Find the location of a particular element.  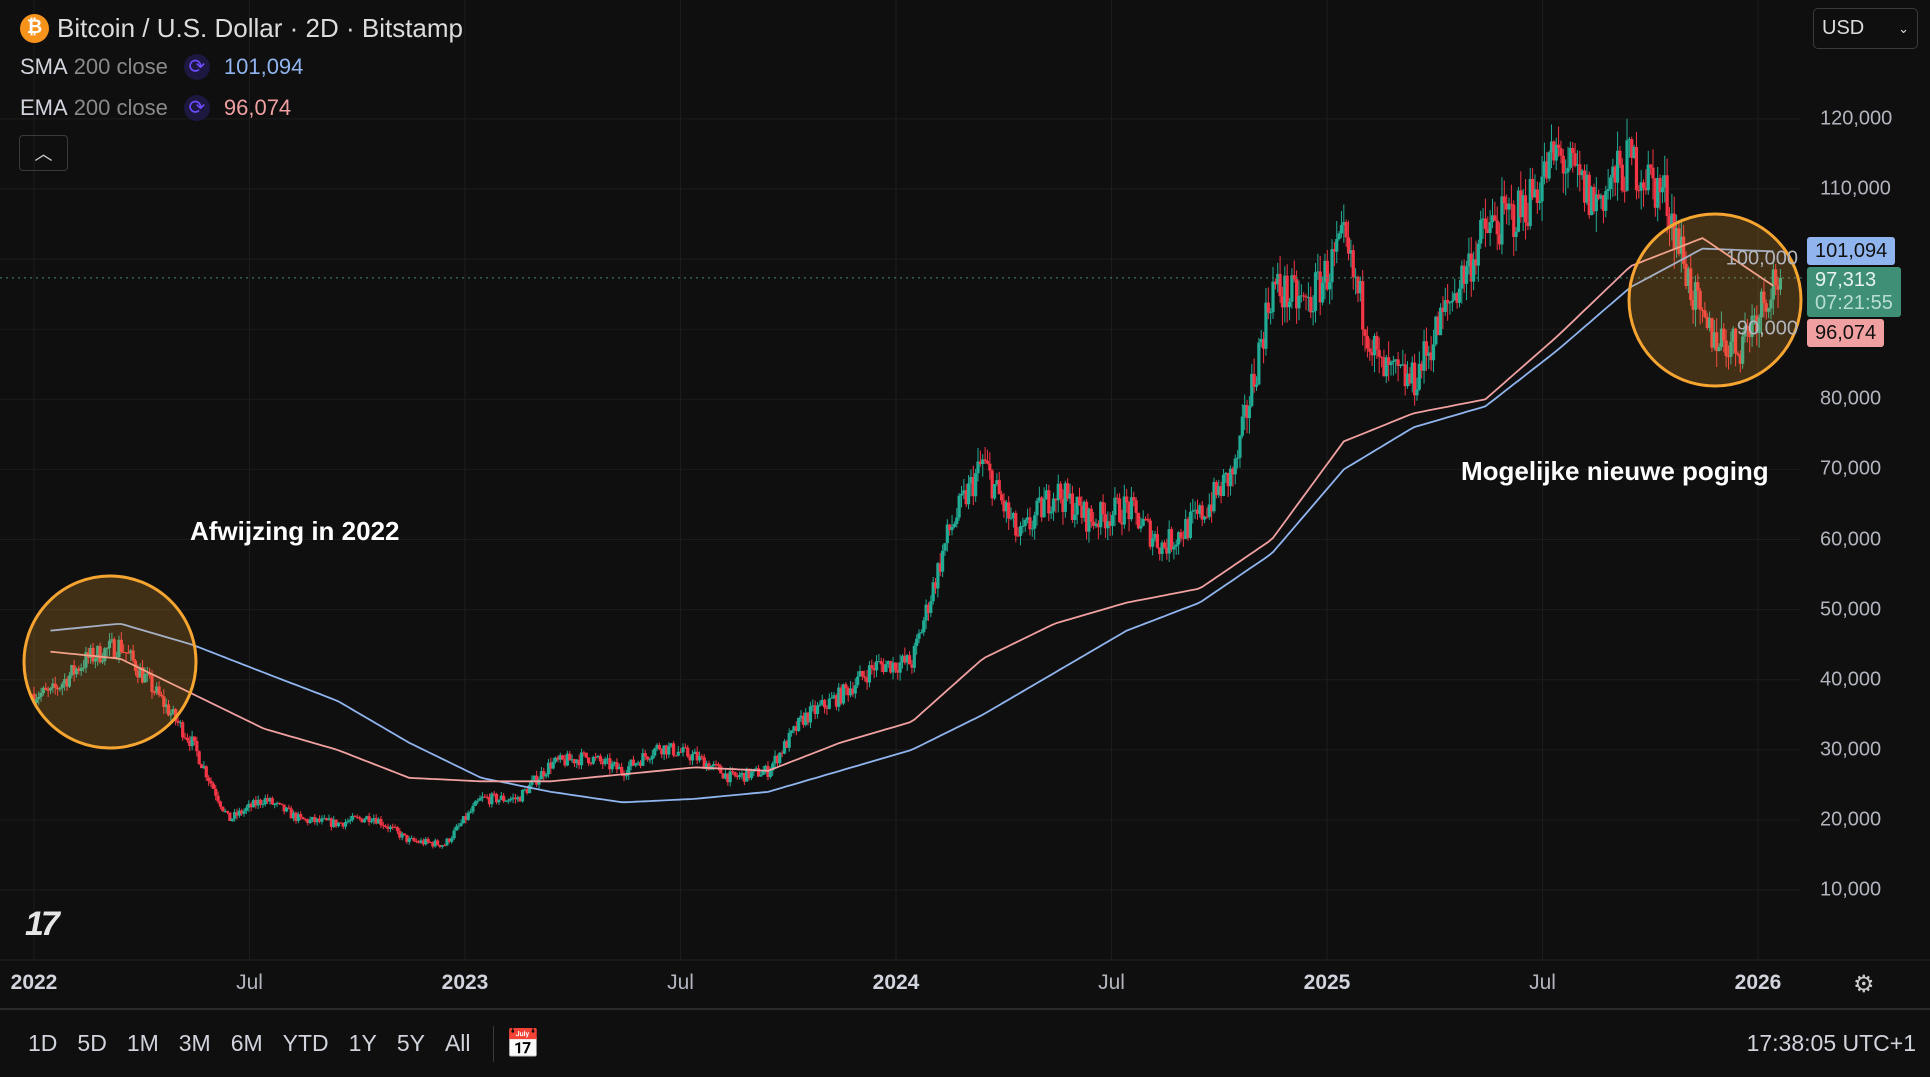

divider is located at coordinates (493, 1043).